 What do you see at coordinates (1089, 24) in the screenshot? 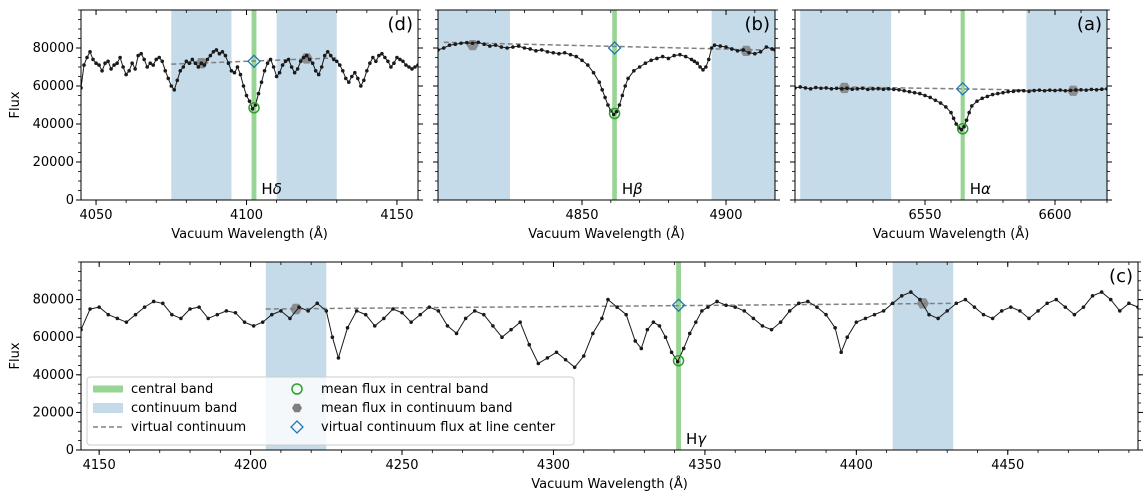
I see `panel-tag: (a)` at bounding box center [1089, 24].